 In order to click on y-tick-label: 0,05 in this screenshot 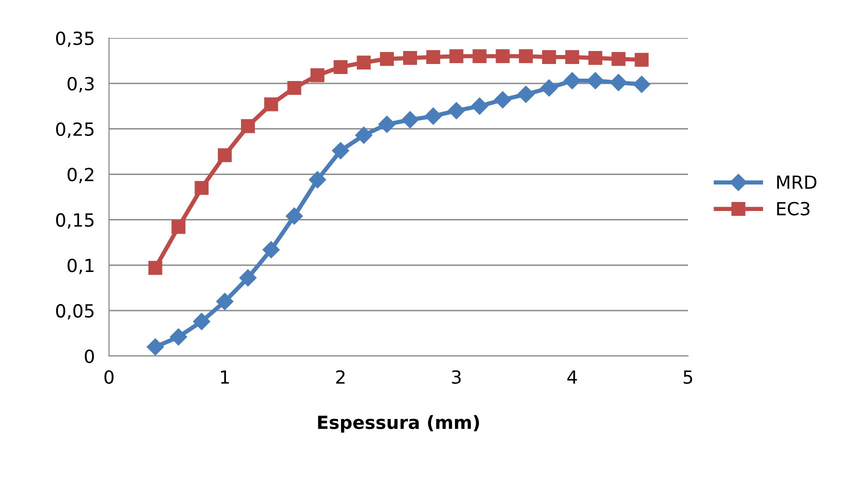, I will do `click(75, 312)`.